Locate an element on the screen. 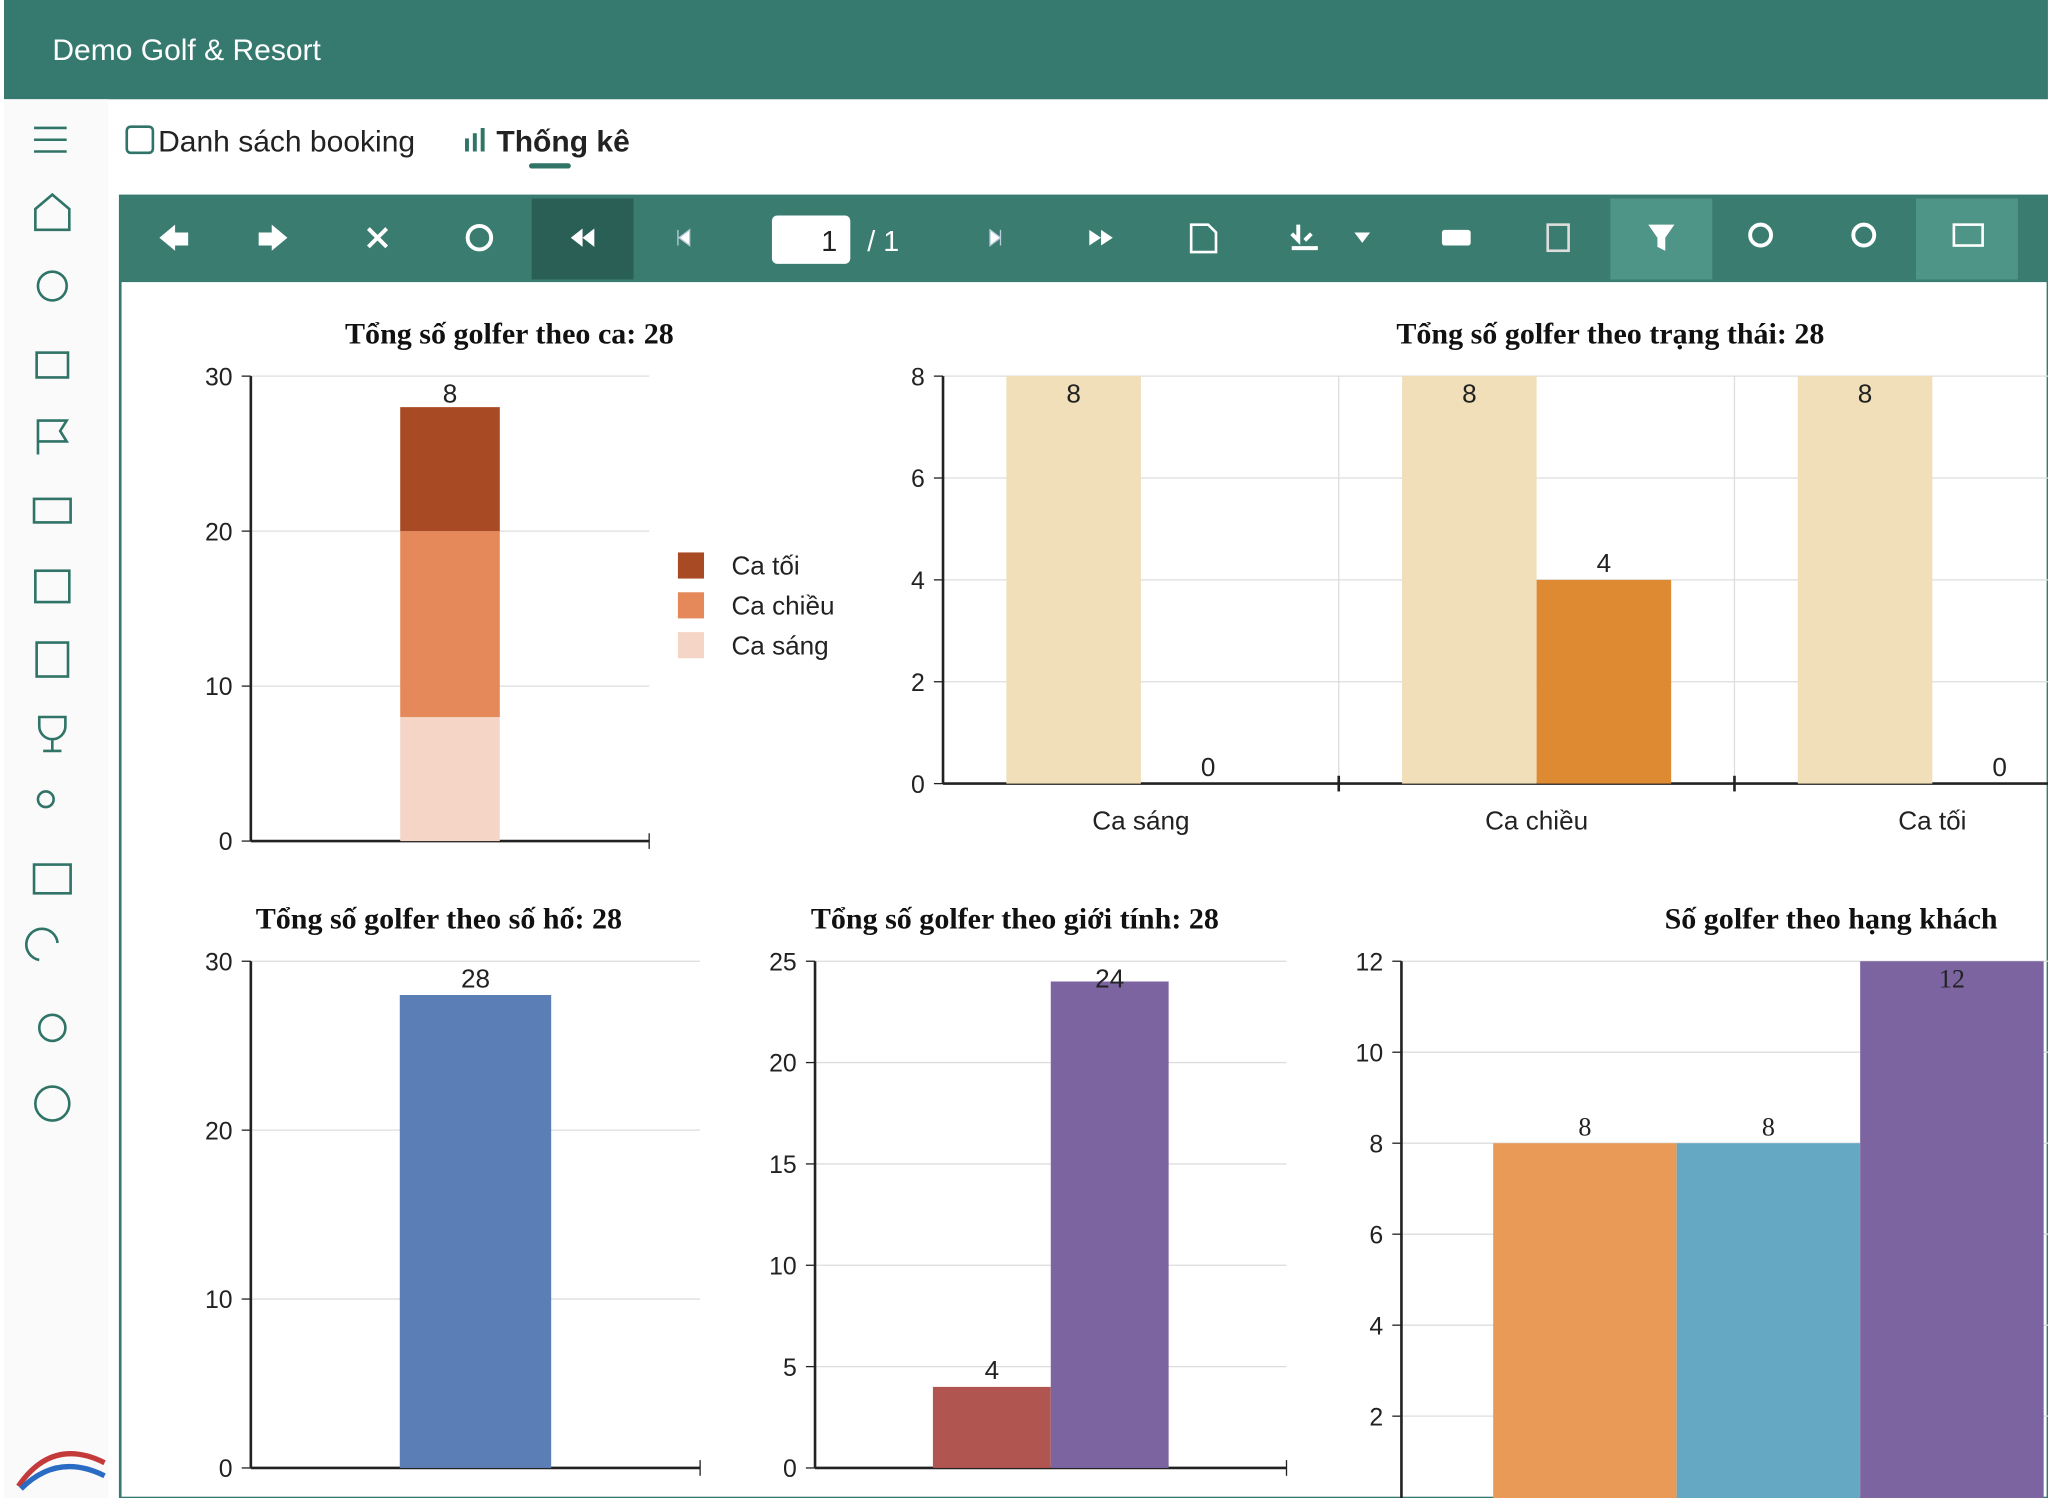 Image resolution: width=2048 pixels, height=1503 pixels. toolbar-active is located at coordinates (1967, 239).